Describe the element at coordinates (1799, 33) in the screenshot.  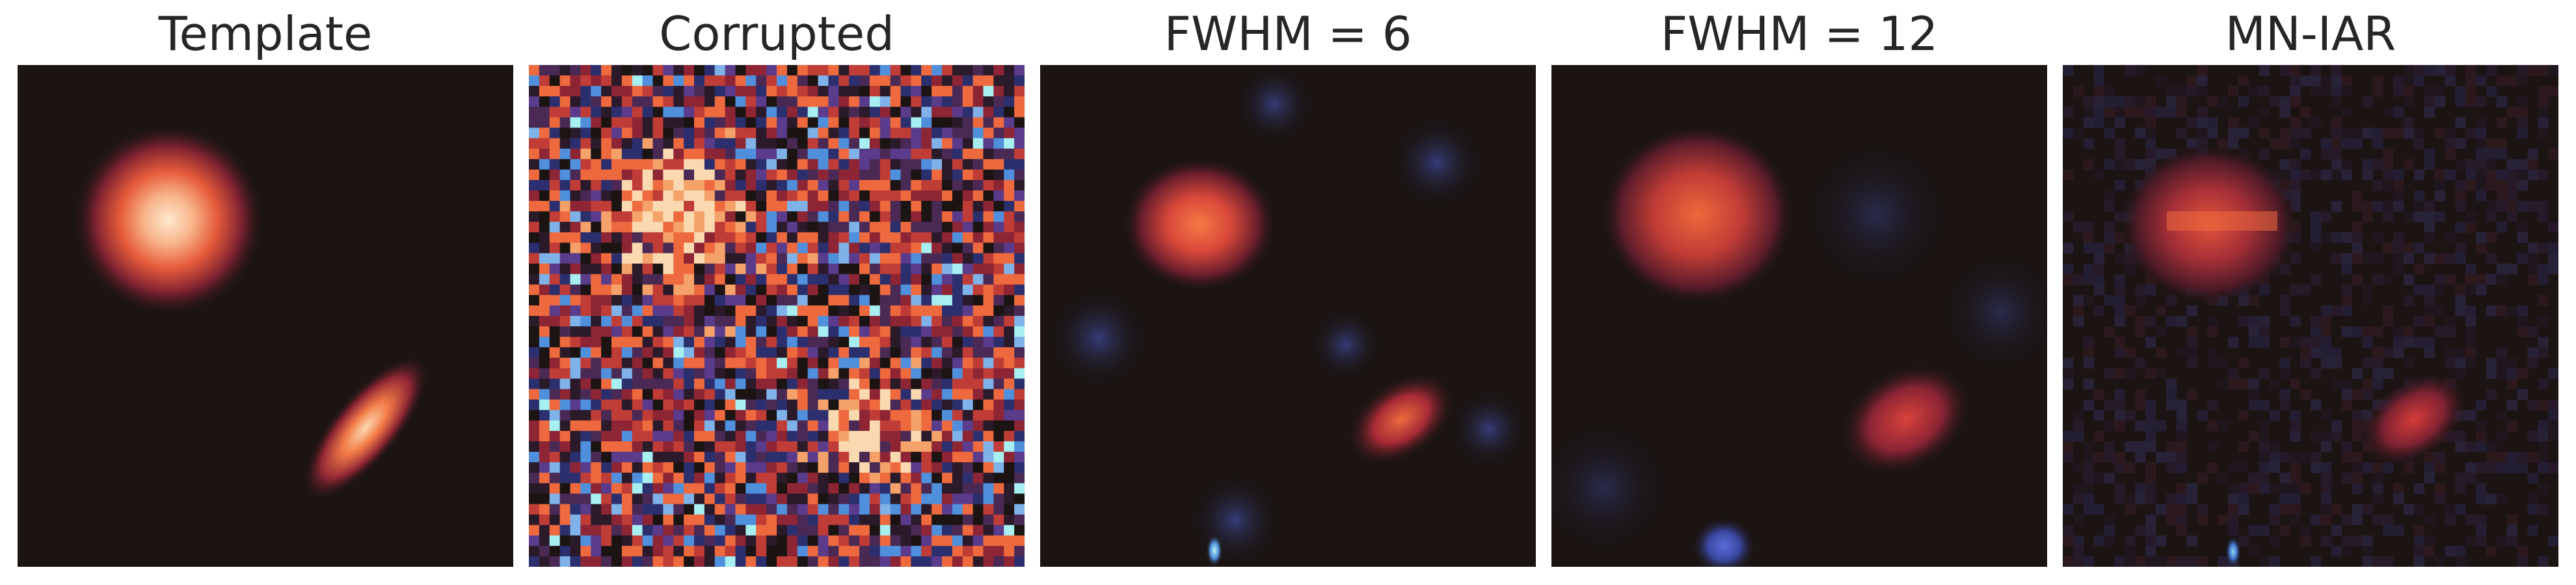
I see `panel-title: FWHM = 12` at that location.